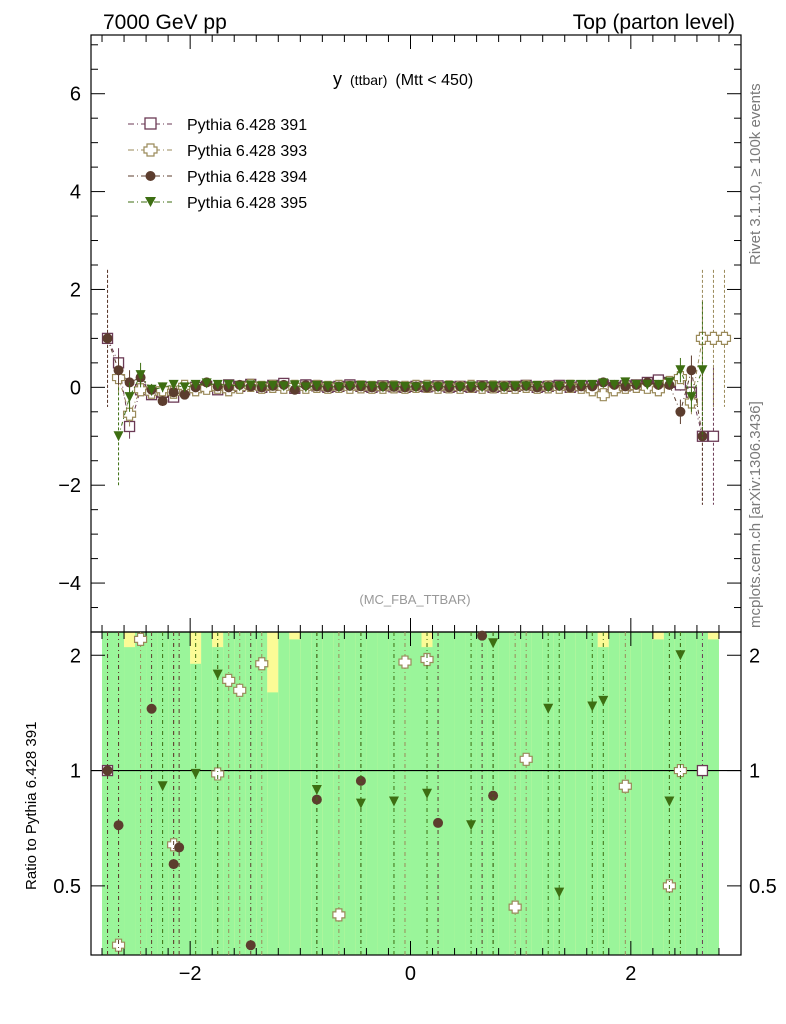  I want to click on legend-entry-394: Pythia 6.428 394, so click(217, 177).